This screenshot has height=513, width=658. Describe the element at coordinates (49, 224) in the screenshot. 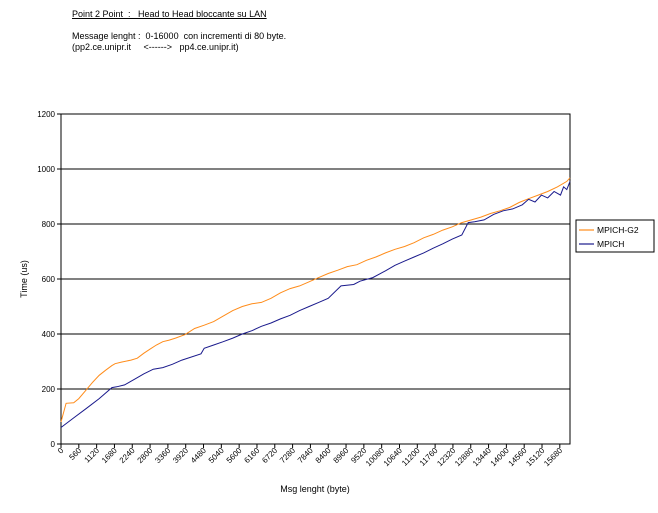

I see `y-tick-label: 800` at that location.